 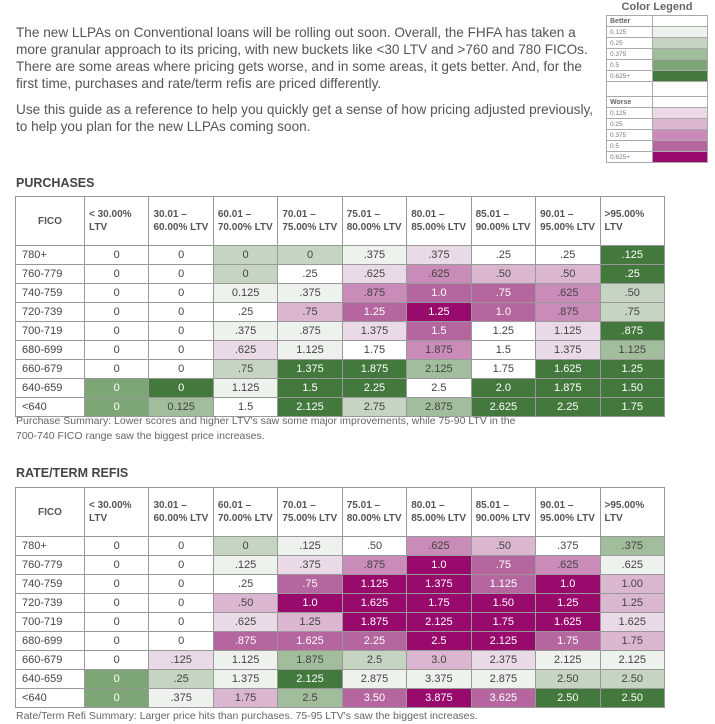 What do you see at coordinates (503, 388) in the screenshot?
I see `llpa-cell: 2.0` at bounding box center [503, 388].